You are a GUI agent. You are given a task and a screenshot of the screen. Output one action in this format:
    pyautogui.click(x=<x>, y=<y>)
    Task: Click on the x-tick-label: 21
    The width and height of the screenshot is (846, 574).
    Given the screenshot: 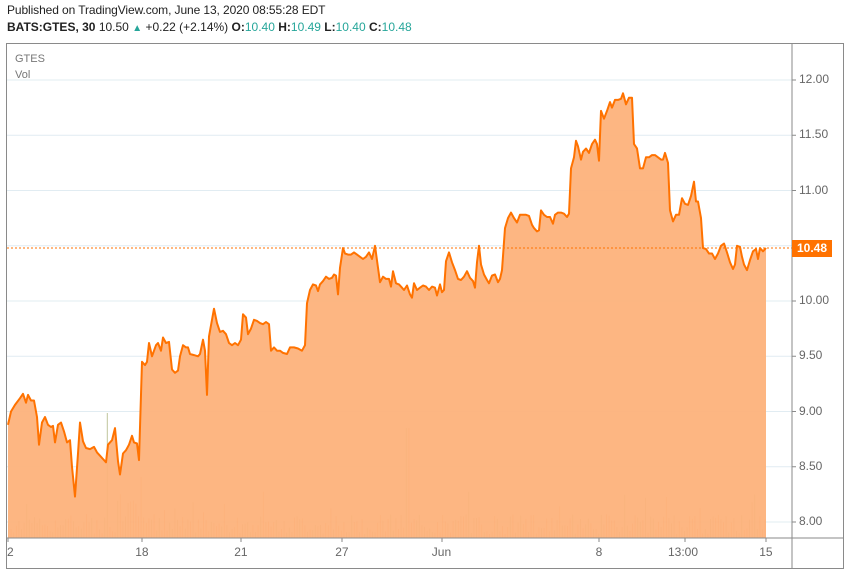 What is the action you would take?
    pyautogui.click(x=241, y=552)
    